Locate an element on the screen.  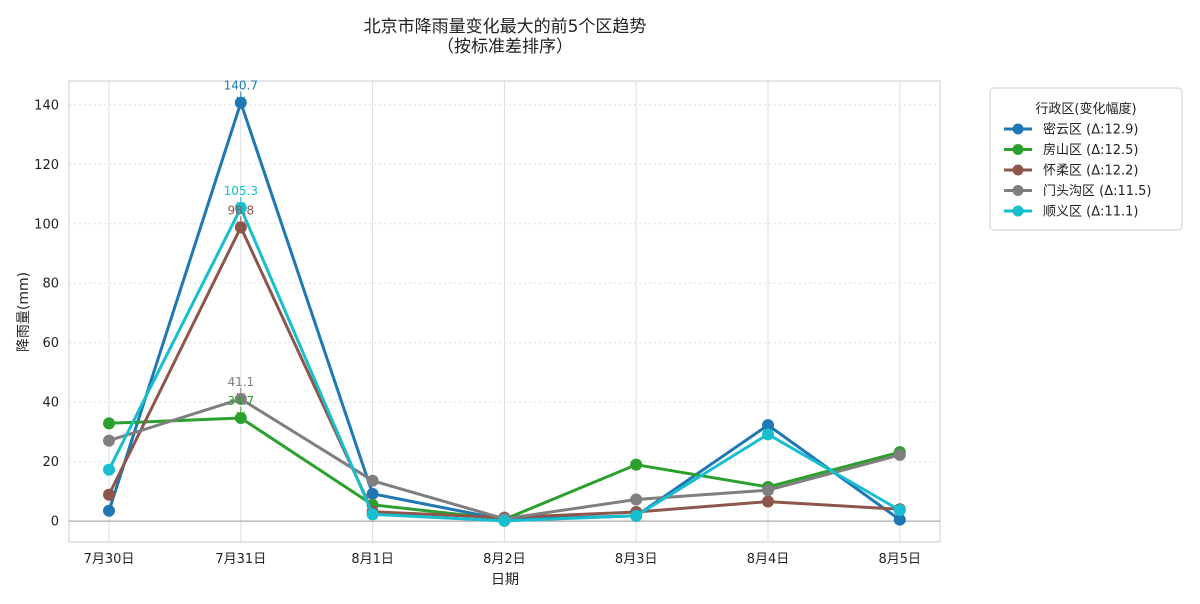
y-tick-label: 80 is located at coordinates (50, 284).